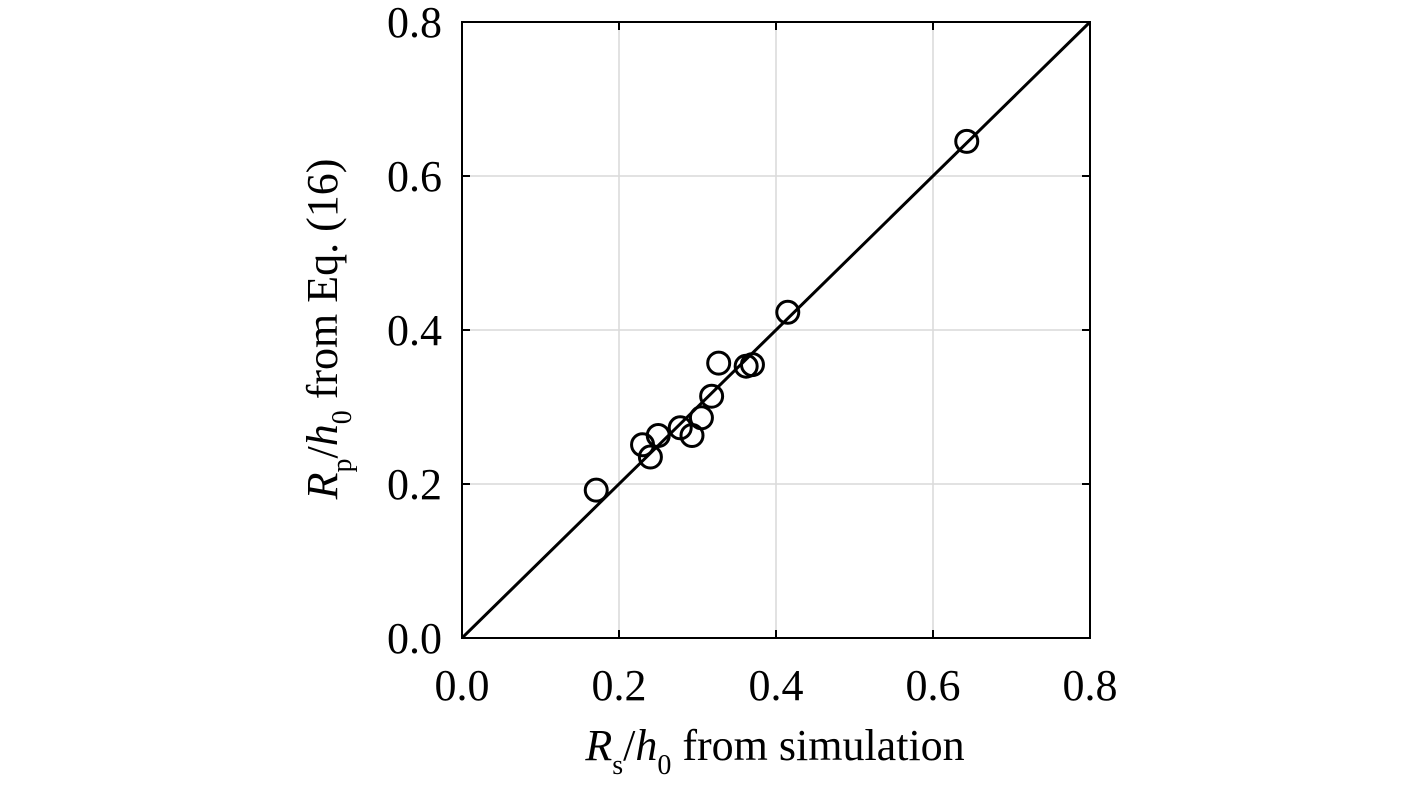 This screenshot has height=798, width=1418. I want to click on y-tick-label: 0.2, so click(414, 484).